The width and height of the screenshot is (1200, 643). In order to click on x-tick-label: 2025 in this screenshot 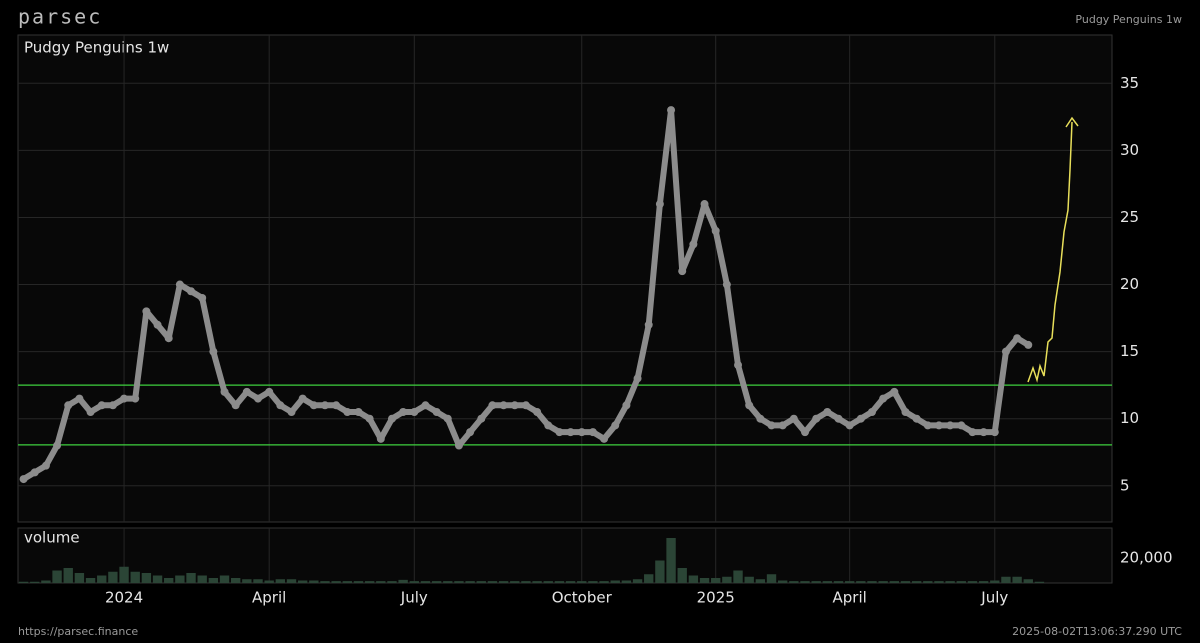, I will do `click(716, 598)`.